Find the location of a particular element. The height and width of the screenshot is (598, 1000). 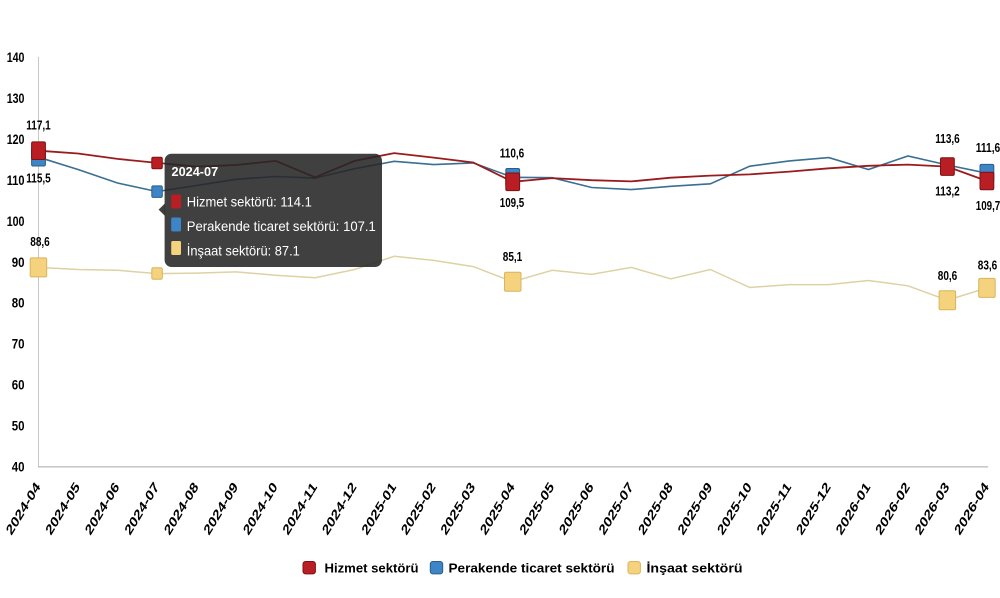

svg-text: 110,6 is located at coordinates (512, 153).